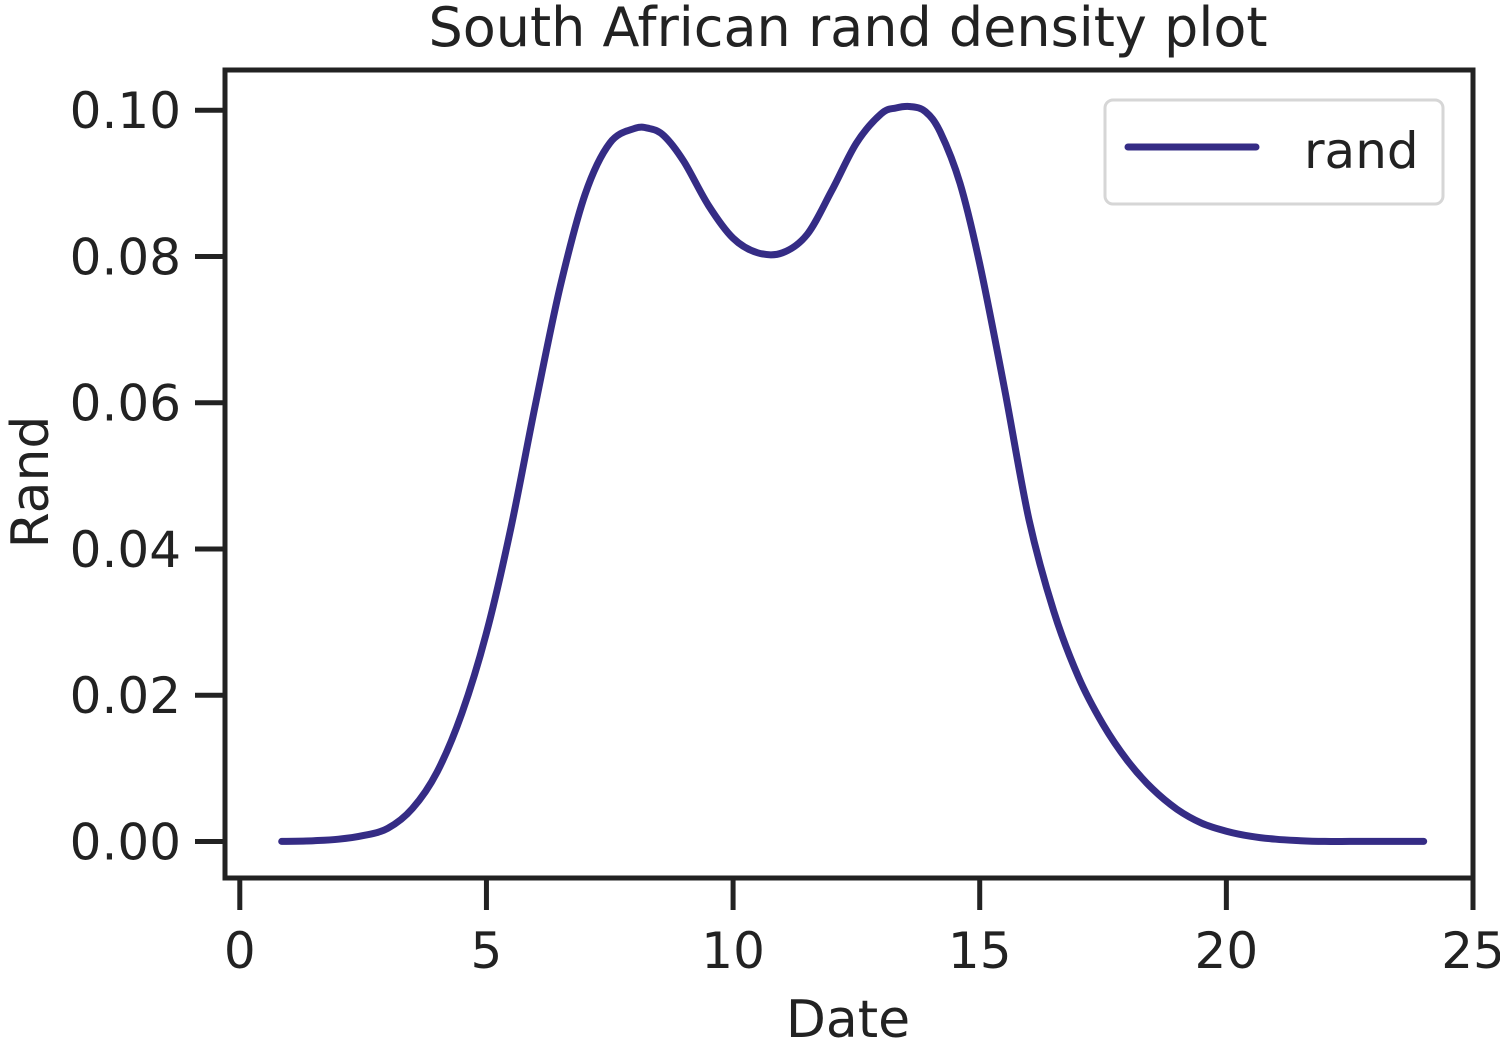 The image size is (1500, 1045). What do you see at coordinates (125, 257) in the screenshot?
I see `y-tick-label: 0.08` at bounding box center [125, 257].